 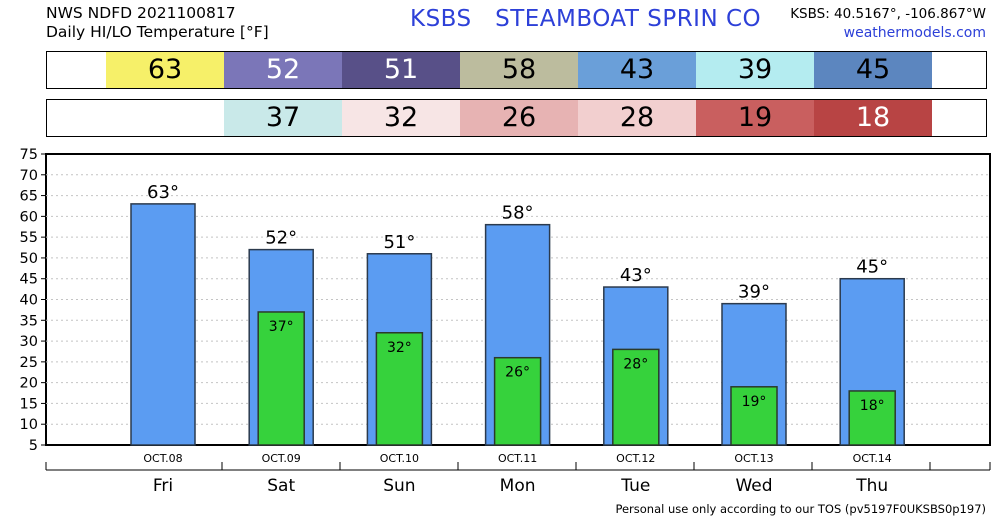 I want to click on date-label: OCT.09, so click(x=281, y=458).